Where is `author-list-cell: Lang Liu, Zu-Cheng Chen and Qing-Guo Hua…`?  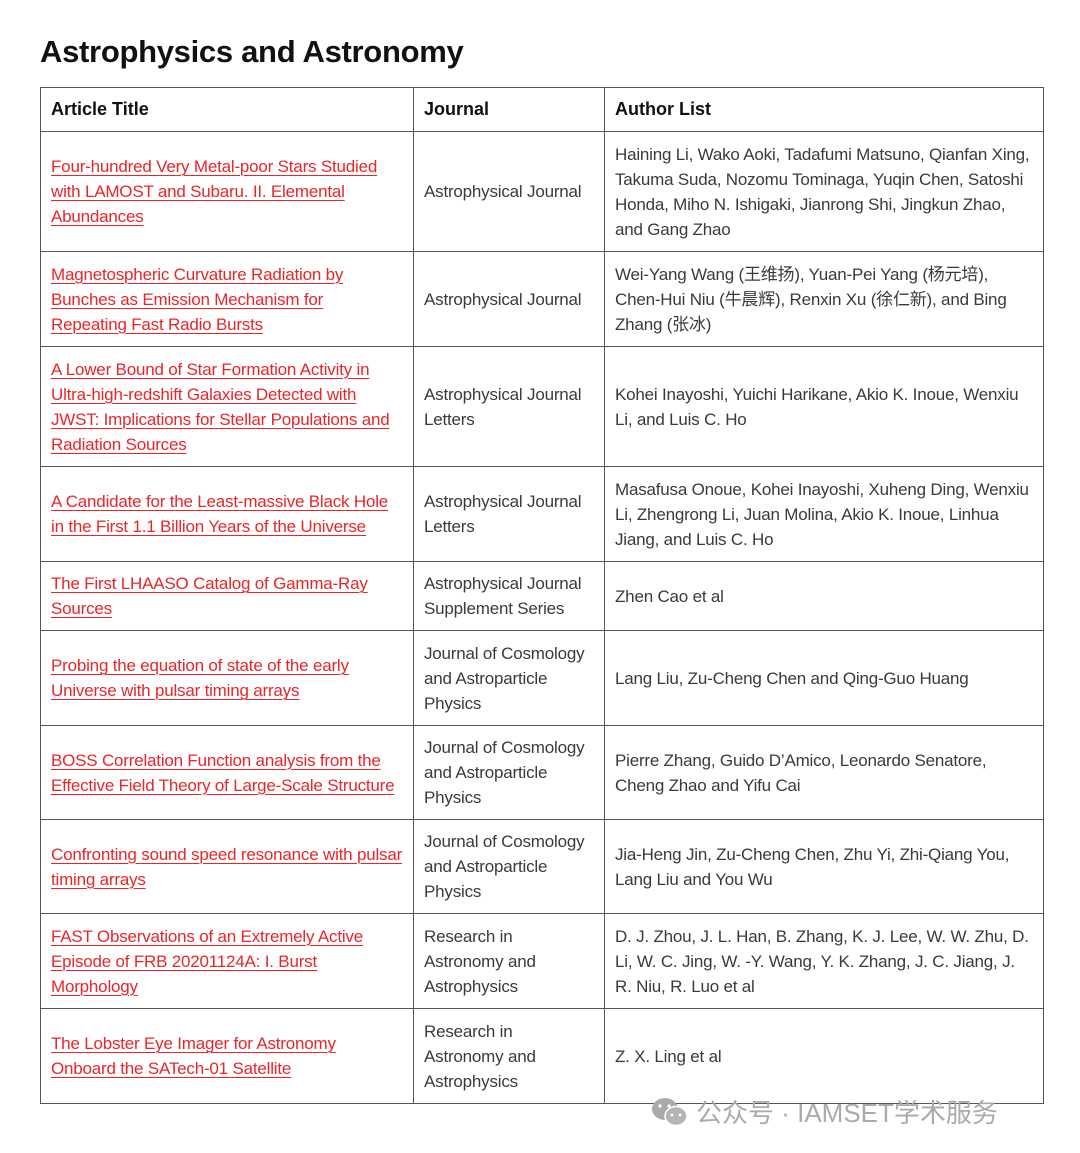
author-list-cell: Lang Liu, Zu-Cheng Chen and Qing-Guo Hua… is located at coordinates (824, 678).